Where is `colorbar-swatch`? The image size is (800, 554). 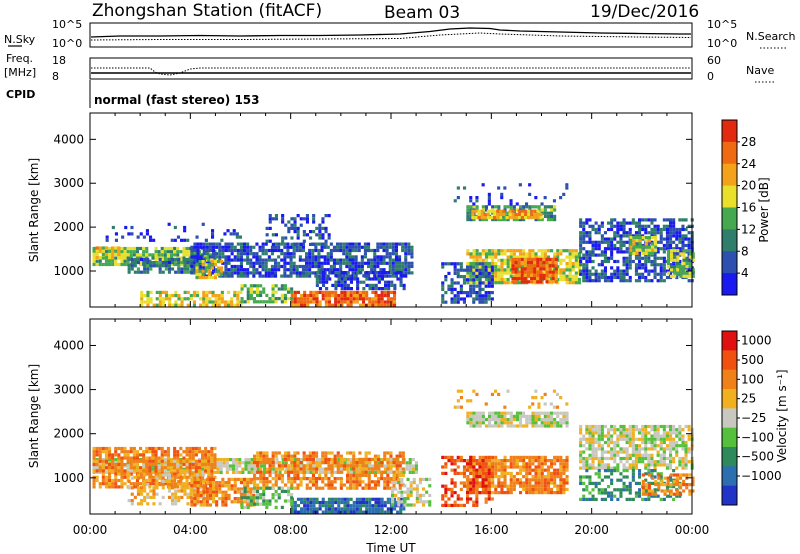 colorbar-swatch is located at coordinates (729, 262).